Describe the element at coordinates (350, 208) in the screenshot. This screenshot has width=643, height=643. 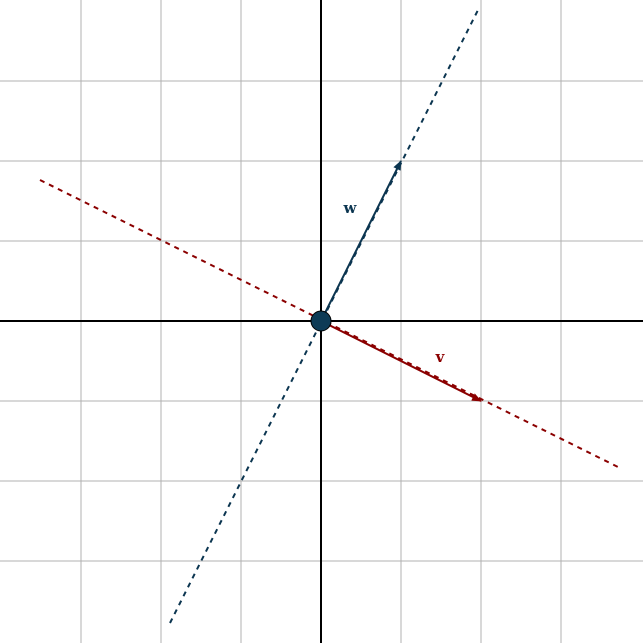
I see `label-w: w` at that location.